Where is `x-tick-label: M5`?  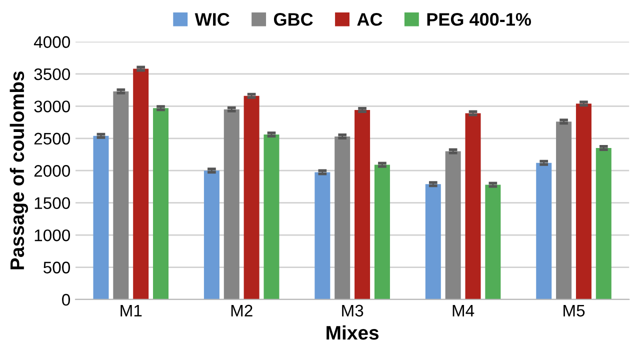
x-tick-label: M5 is located at coordinates (574, 310).